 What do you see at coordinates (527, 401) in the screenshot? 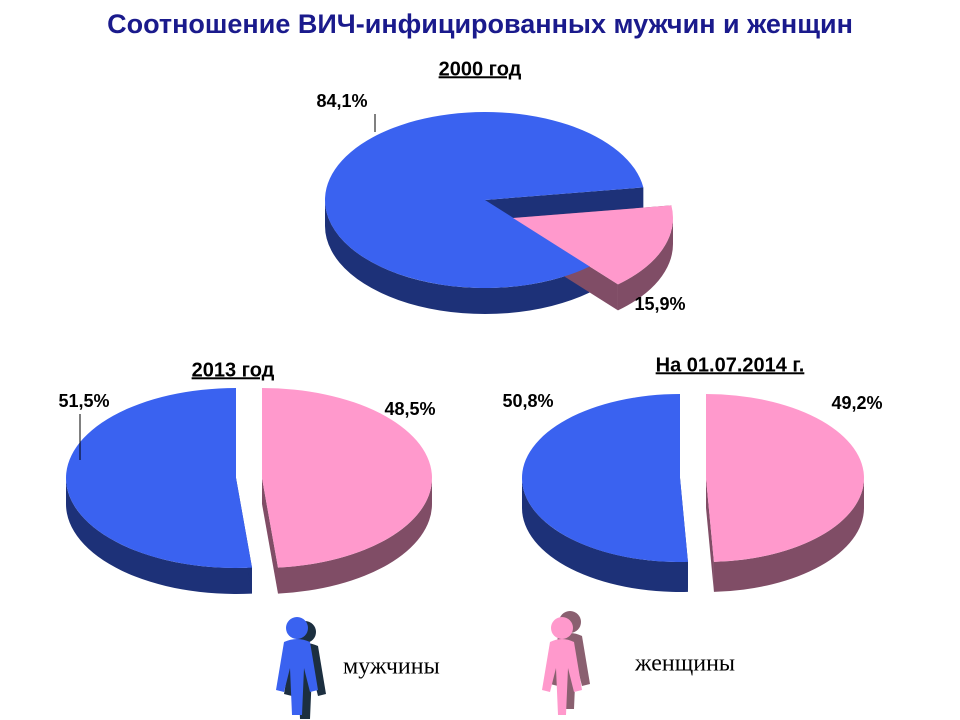
I see `value-label: 50,8%` at bounding box center [527, 401].